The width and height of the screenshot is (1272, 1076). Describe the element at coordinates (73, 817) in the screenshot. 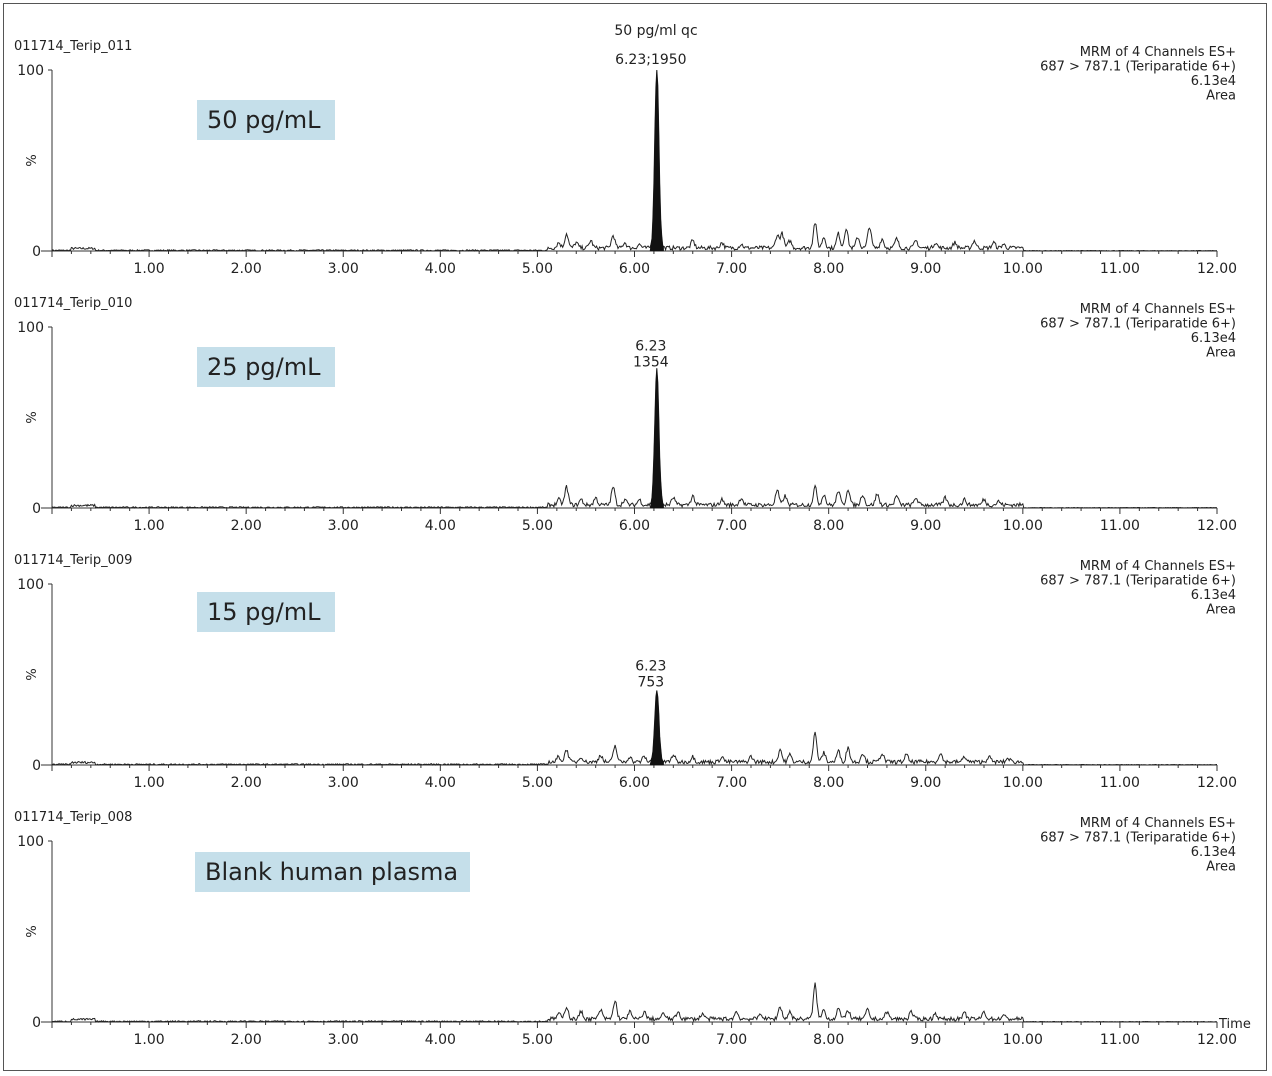

I see `sample-id: 011714_Terip_008` at that location.